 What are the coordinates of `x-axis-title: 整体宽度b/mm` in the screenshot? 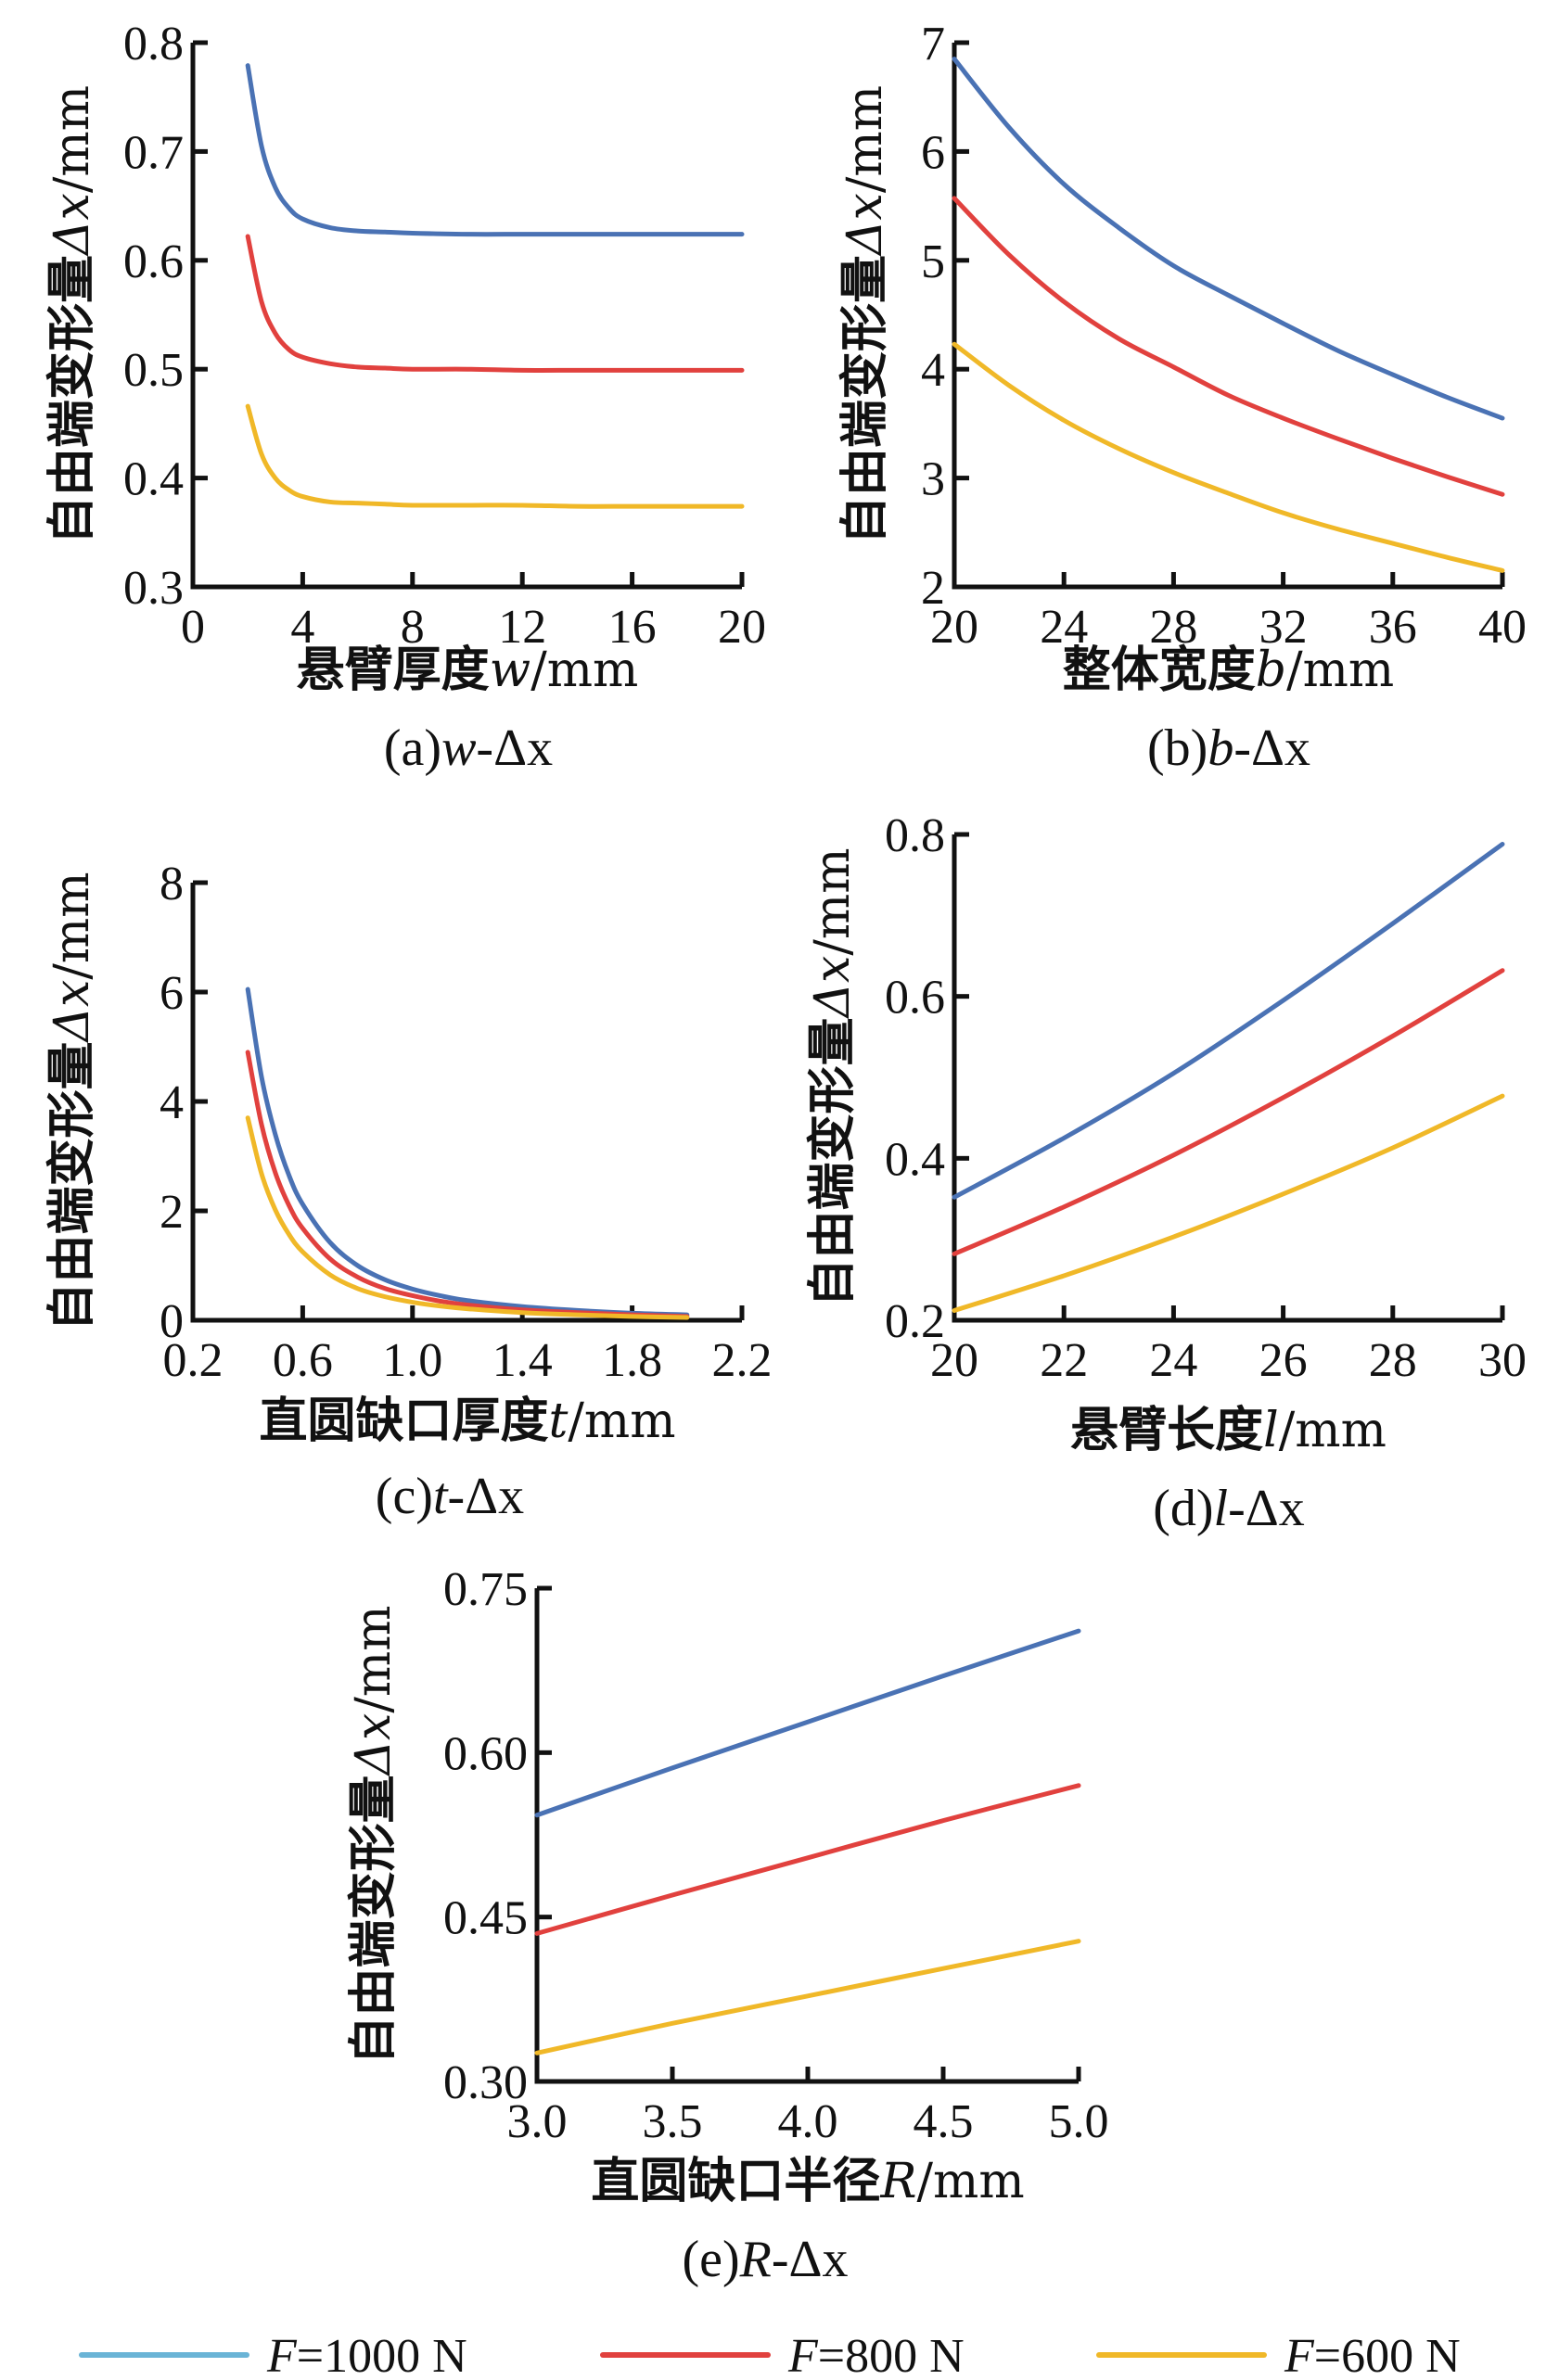 It's located at (1228, 670).